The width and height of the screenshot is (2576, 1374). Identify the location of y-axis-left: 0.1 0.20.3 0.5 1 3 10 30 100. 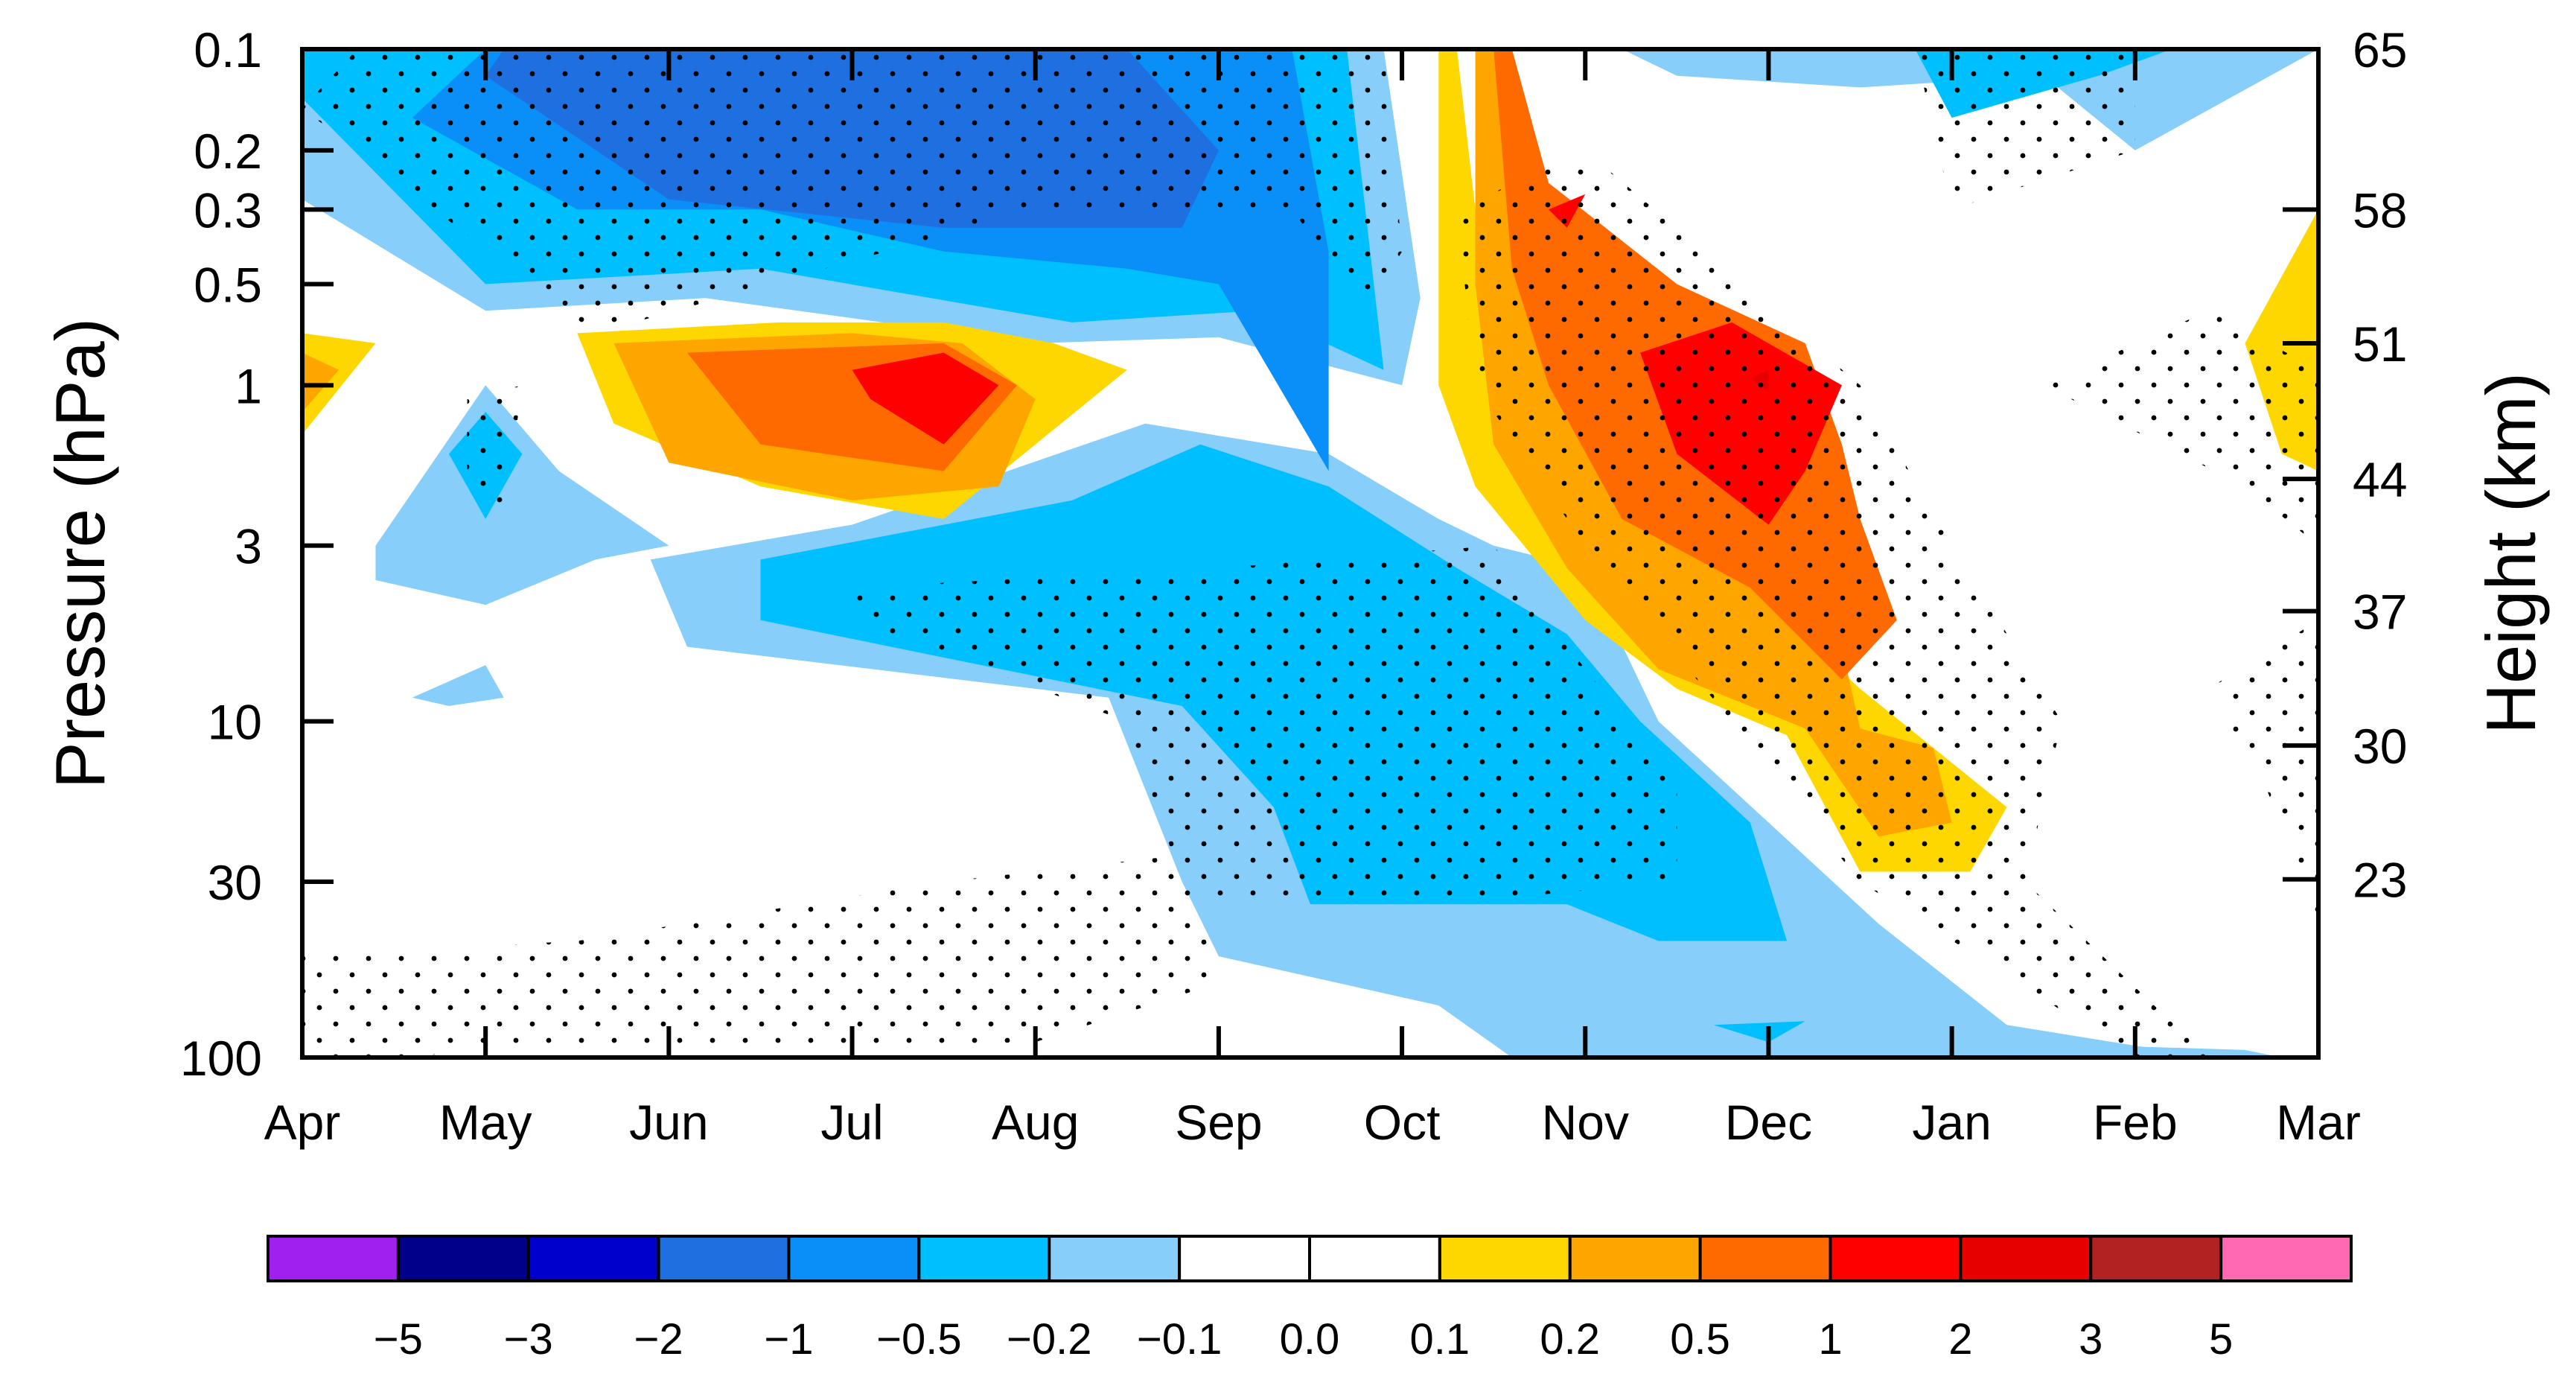
(257, 554).